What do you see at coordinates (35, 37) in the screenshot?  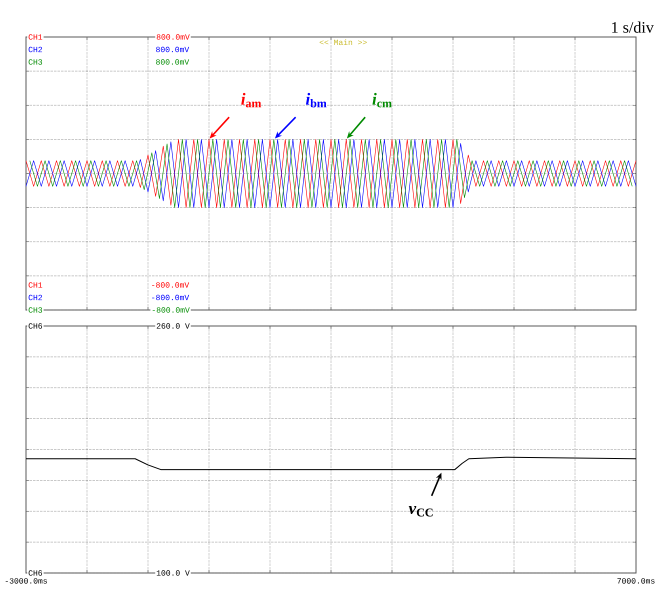 I see `annotation: CH1` at bounding box center [35, 37].